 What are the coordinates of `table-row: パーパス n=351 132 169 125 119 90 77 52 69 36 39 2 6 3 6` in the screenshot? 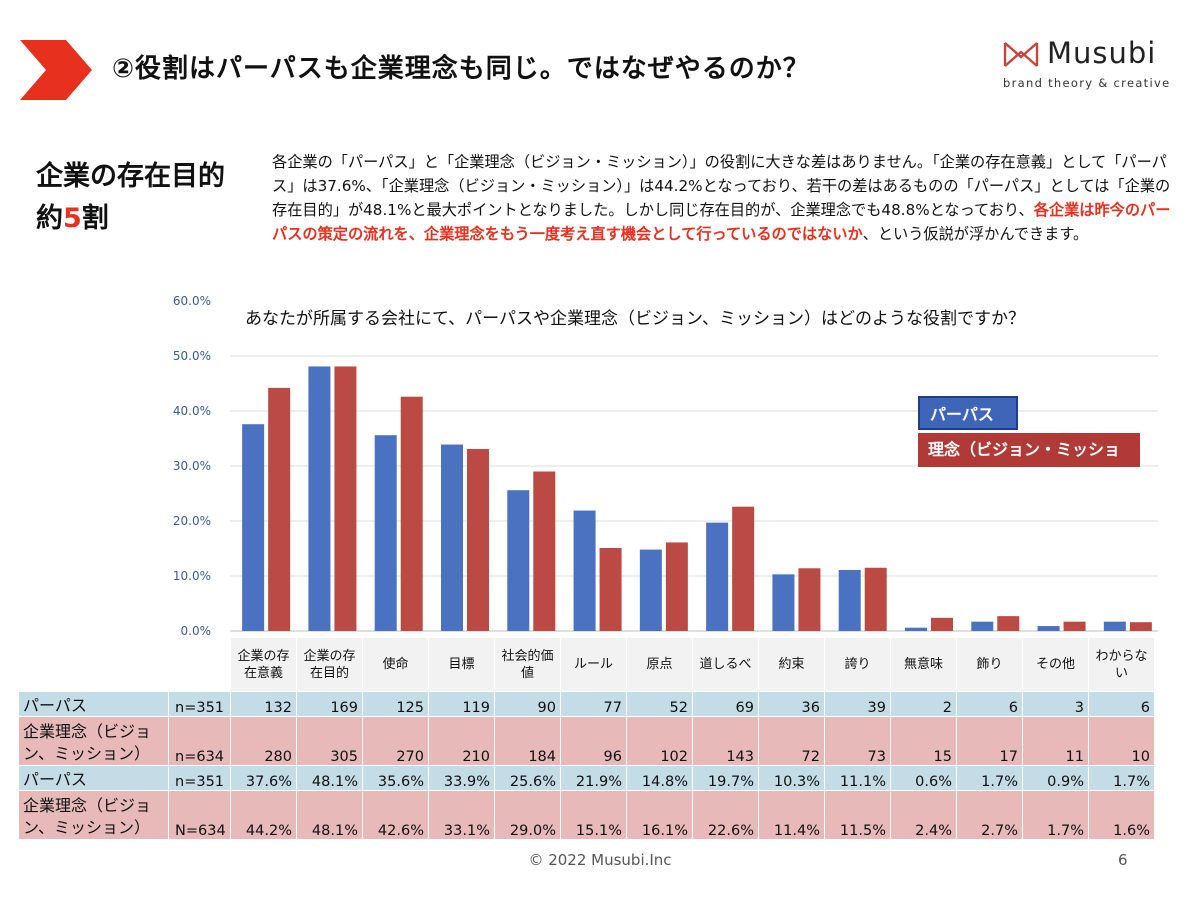 It's located at (586, 704).